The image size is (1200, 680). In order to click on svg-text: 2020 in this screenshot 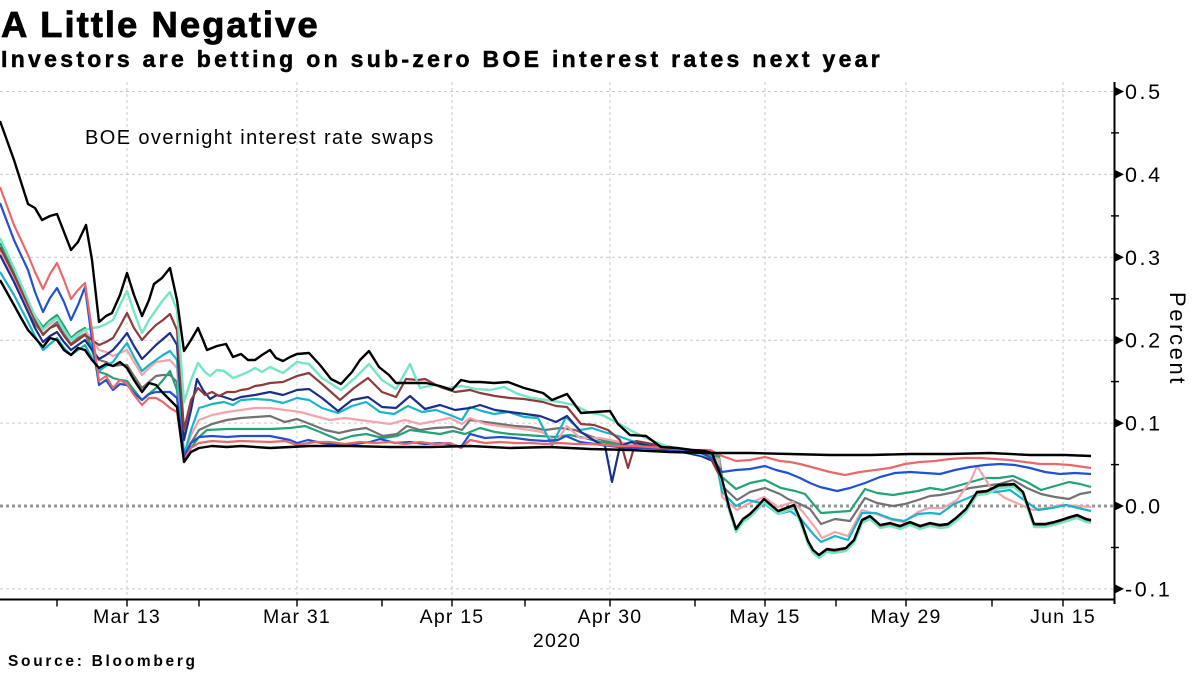, I will do `click(557, 641)`.